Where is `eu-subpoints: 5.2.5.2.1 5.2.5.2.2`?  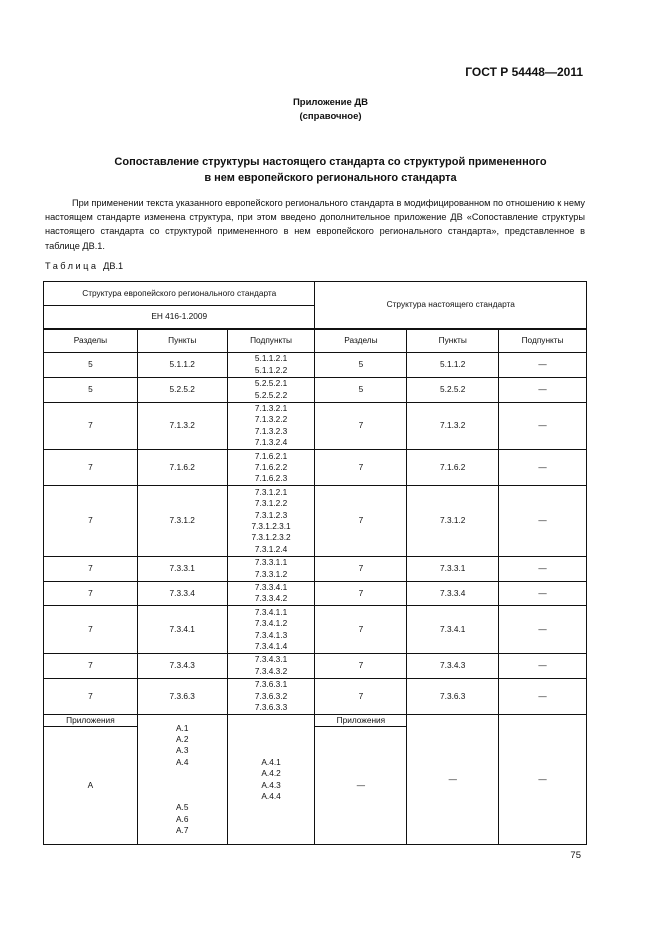 eu-subpoints: 5.2.5.2.1 5.2.5.2.2 is located at coordinates (271, 389).